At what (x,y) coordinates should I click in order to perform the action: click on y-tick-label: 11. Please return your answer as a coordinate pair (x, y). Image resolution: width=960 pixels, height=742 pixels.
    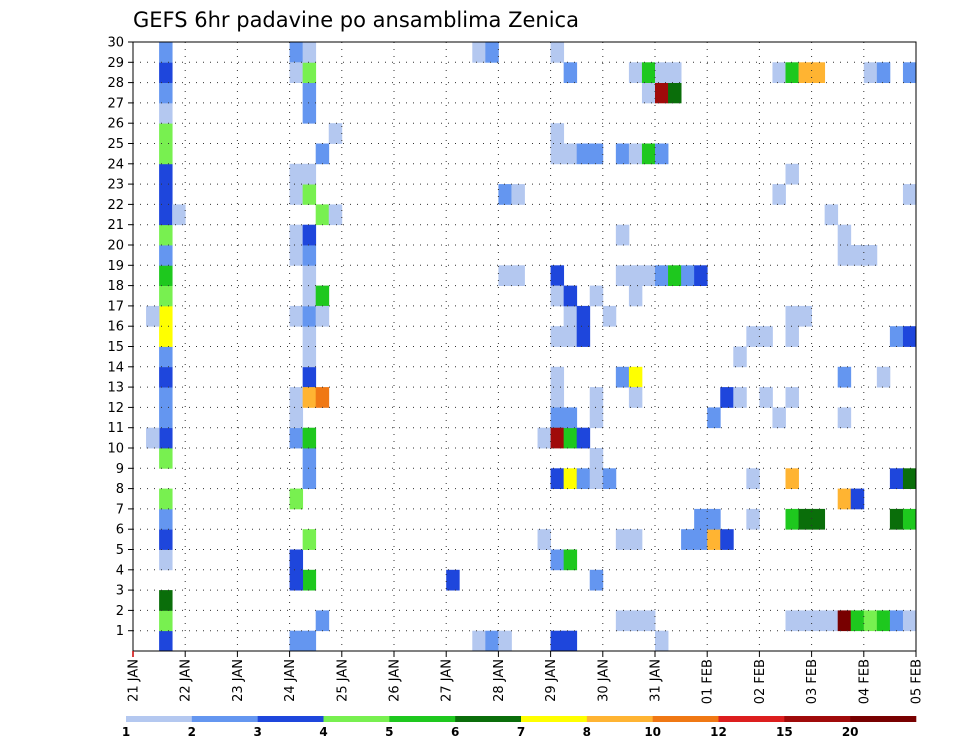
    Looking at the image, I should click on (115, 428).